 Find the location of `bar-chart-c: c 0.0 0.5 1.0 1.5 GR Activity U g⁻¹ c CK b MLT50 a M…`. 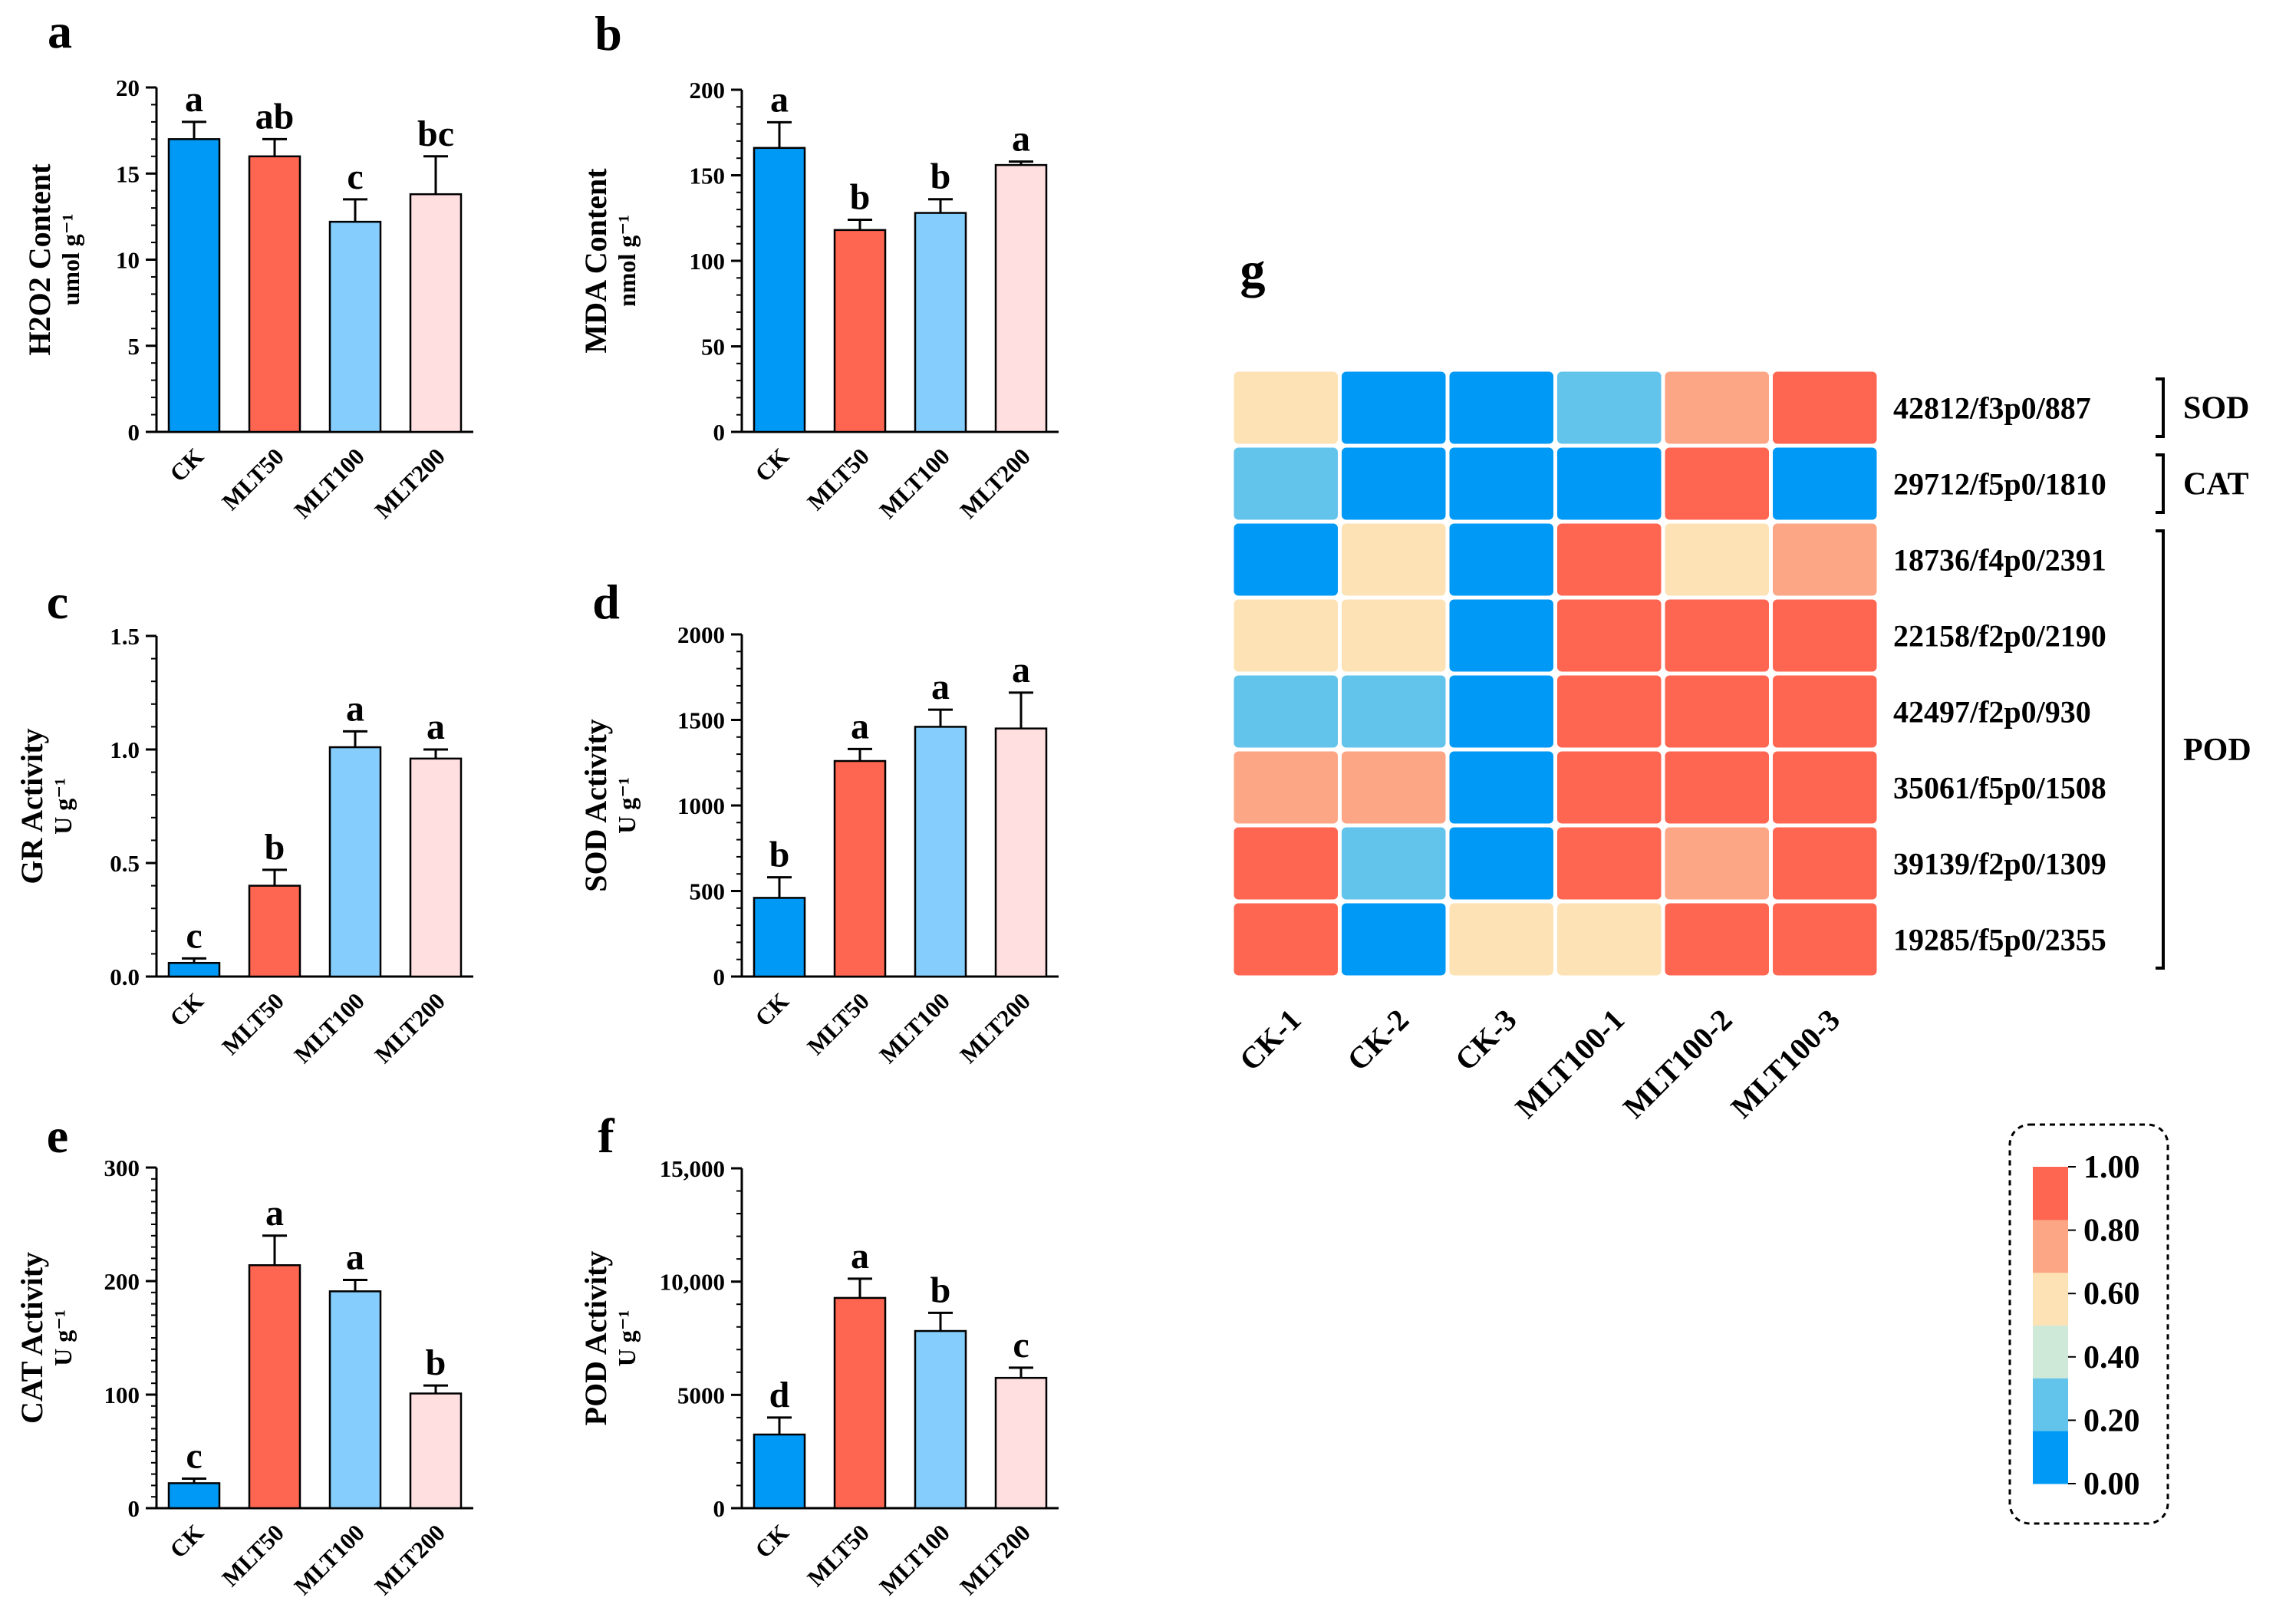

bar-chart-c: c 0.0 0.5 1.0 1.5 GR Activity U g⁻¹ c CK b MLT50 a M… is located at coordinates (244, 822).